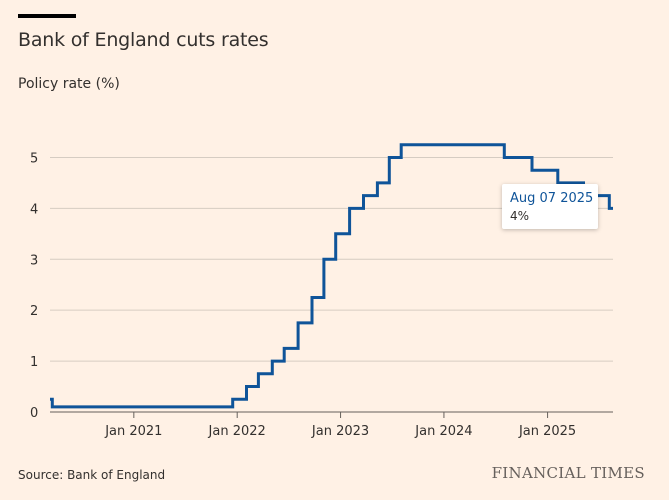  I want to click on y-tick-label-4: 4, so click(34, 209).